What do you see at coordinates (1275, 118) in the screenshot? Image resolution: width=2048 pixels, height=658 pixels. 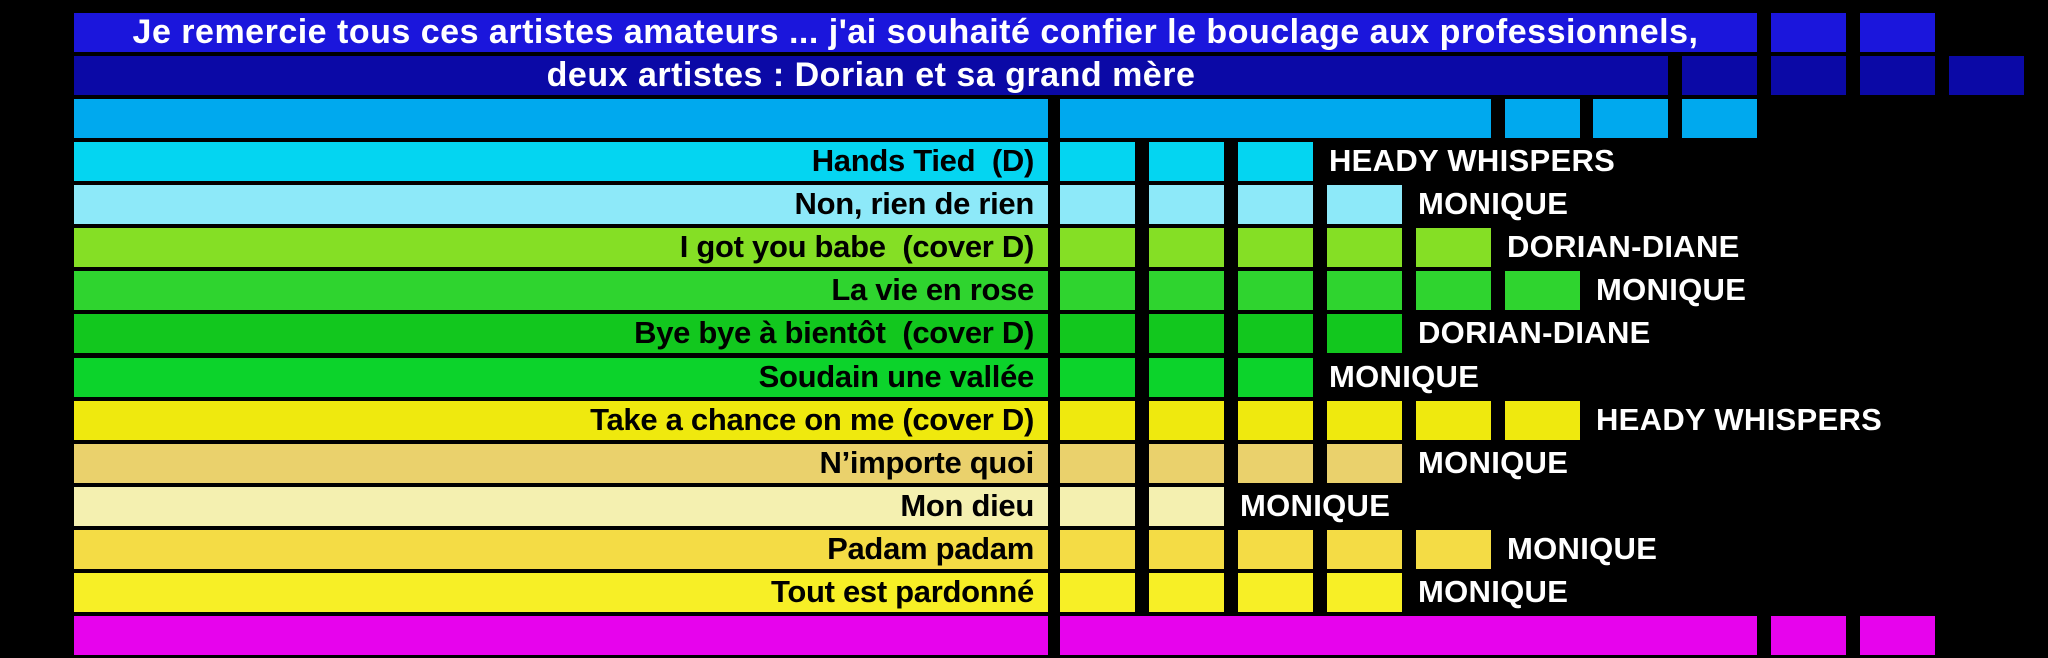 I see `header-row-bar-segment` at bounding box center [1275, 118].